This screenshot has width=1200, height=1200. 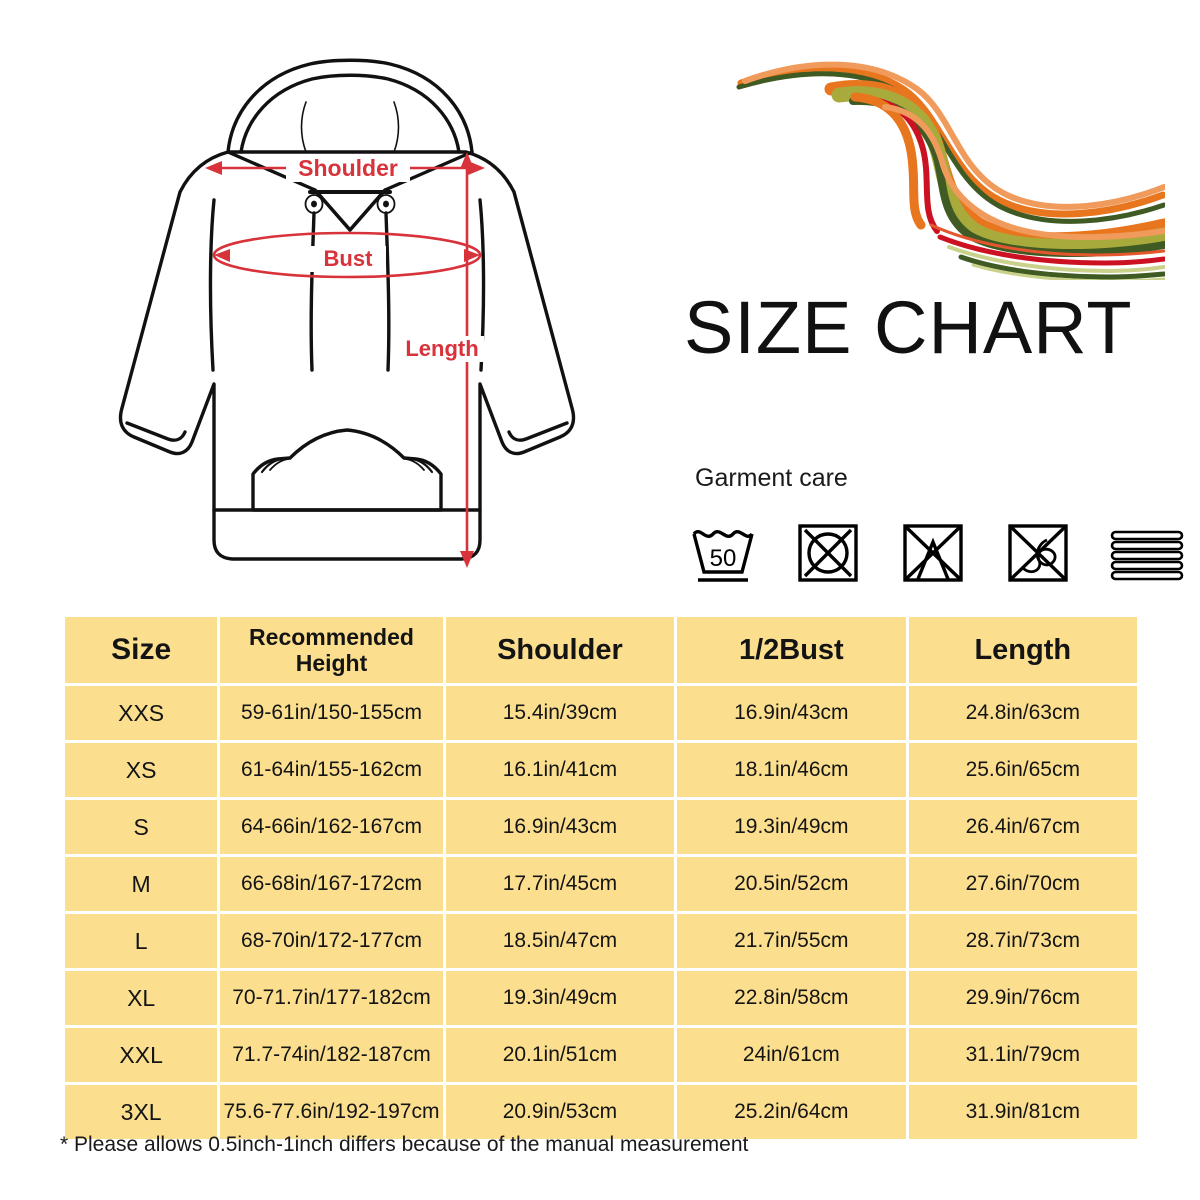 What do you see at coordinates (331, 827) in the screenshot?
I see `row-2-recommended-height: 64-66in/162-167cm` at bounding box center [331, 827].